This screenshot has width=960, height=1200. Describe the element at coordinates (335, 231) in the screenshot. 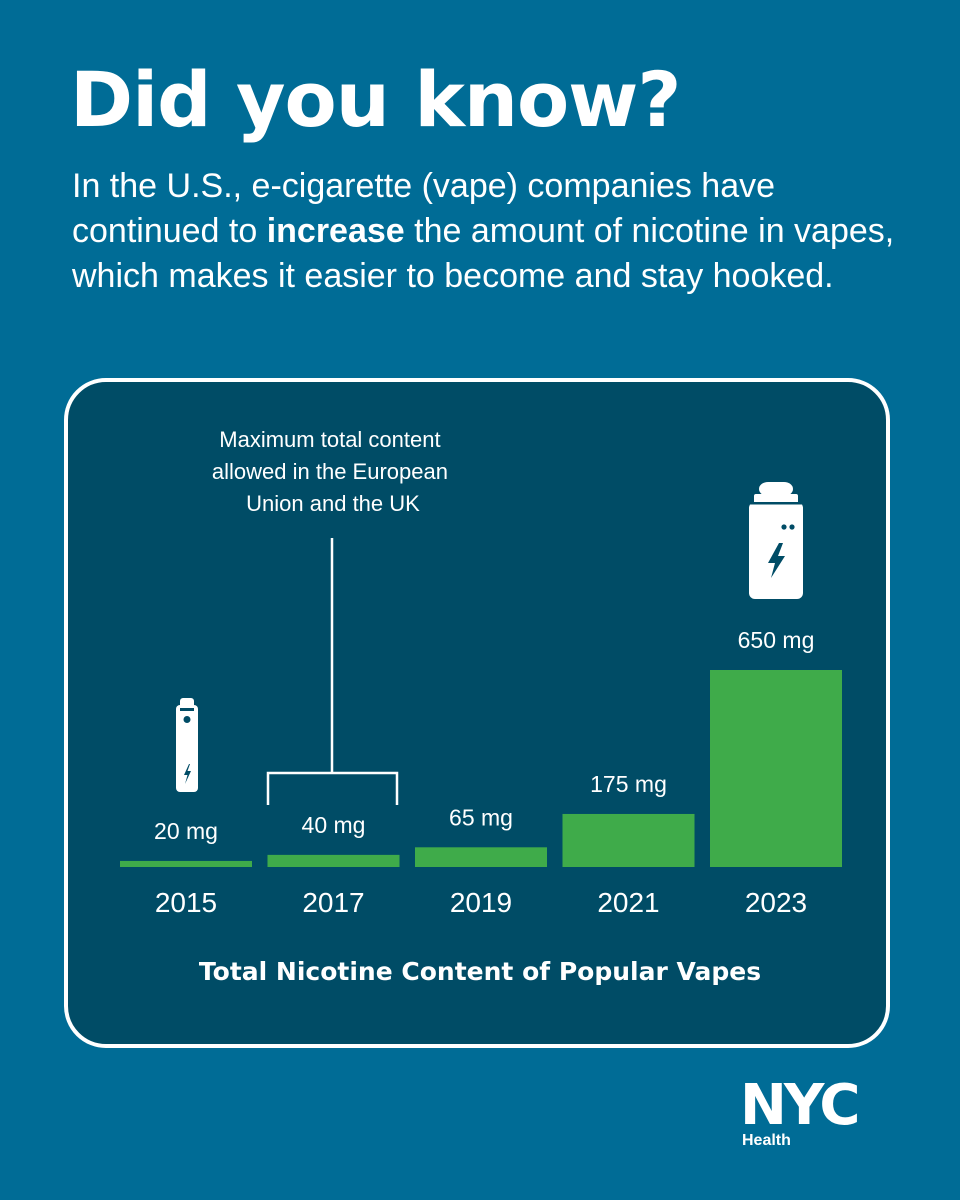

I see `intro-emphasis: increase` at that location.